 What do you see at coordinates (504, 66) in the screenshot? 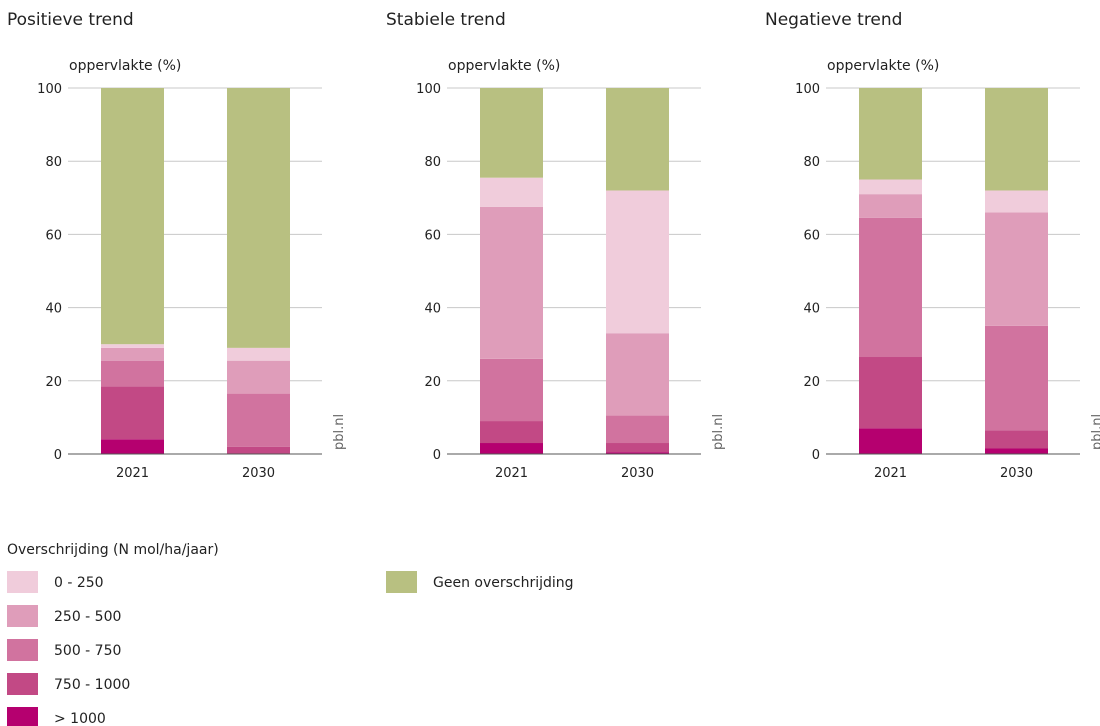
I see `y-axis-label-1: oppervlakte (%)` at bounding box center [504, 66].